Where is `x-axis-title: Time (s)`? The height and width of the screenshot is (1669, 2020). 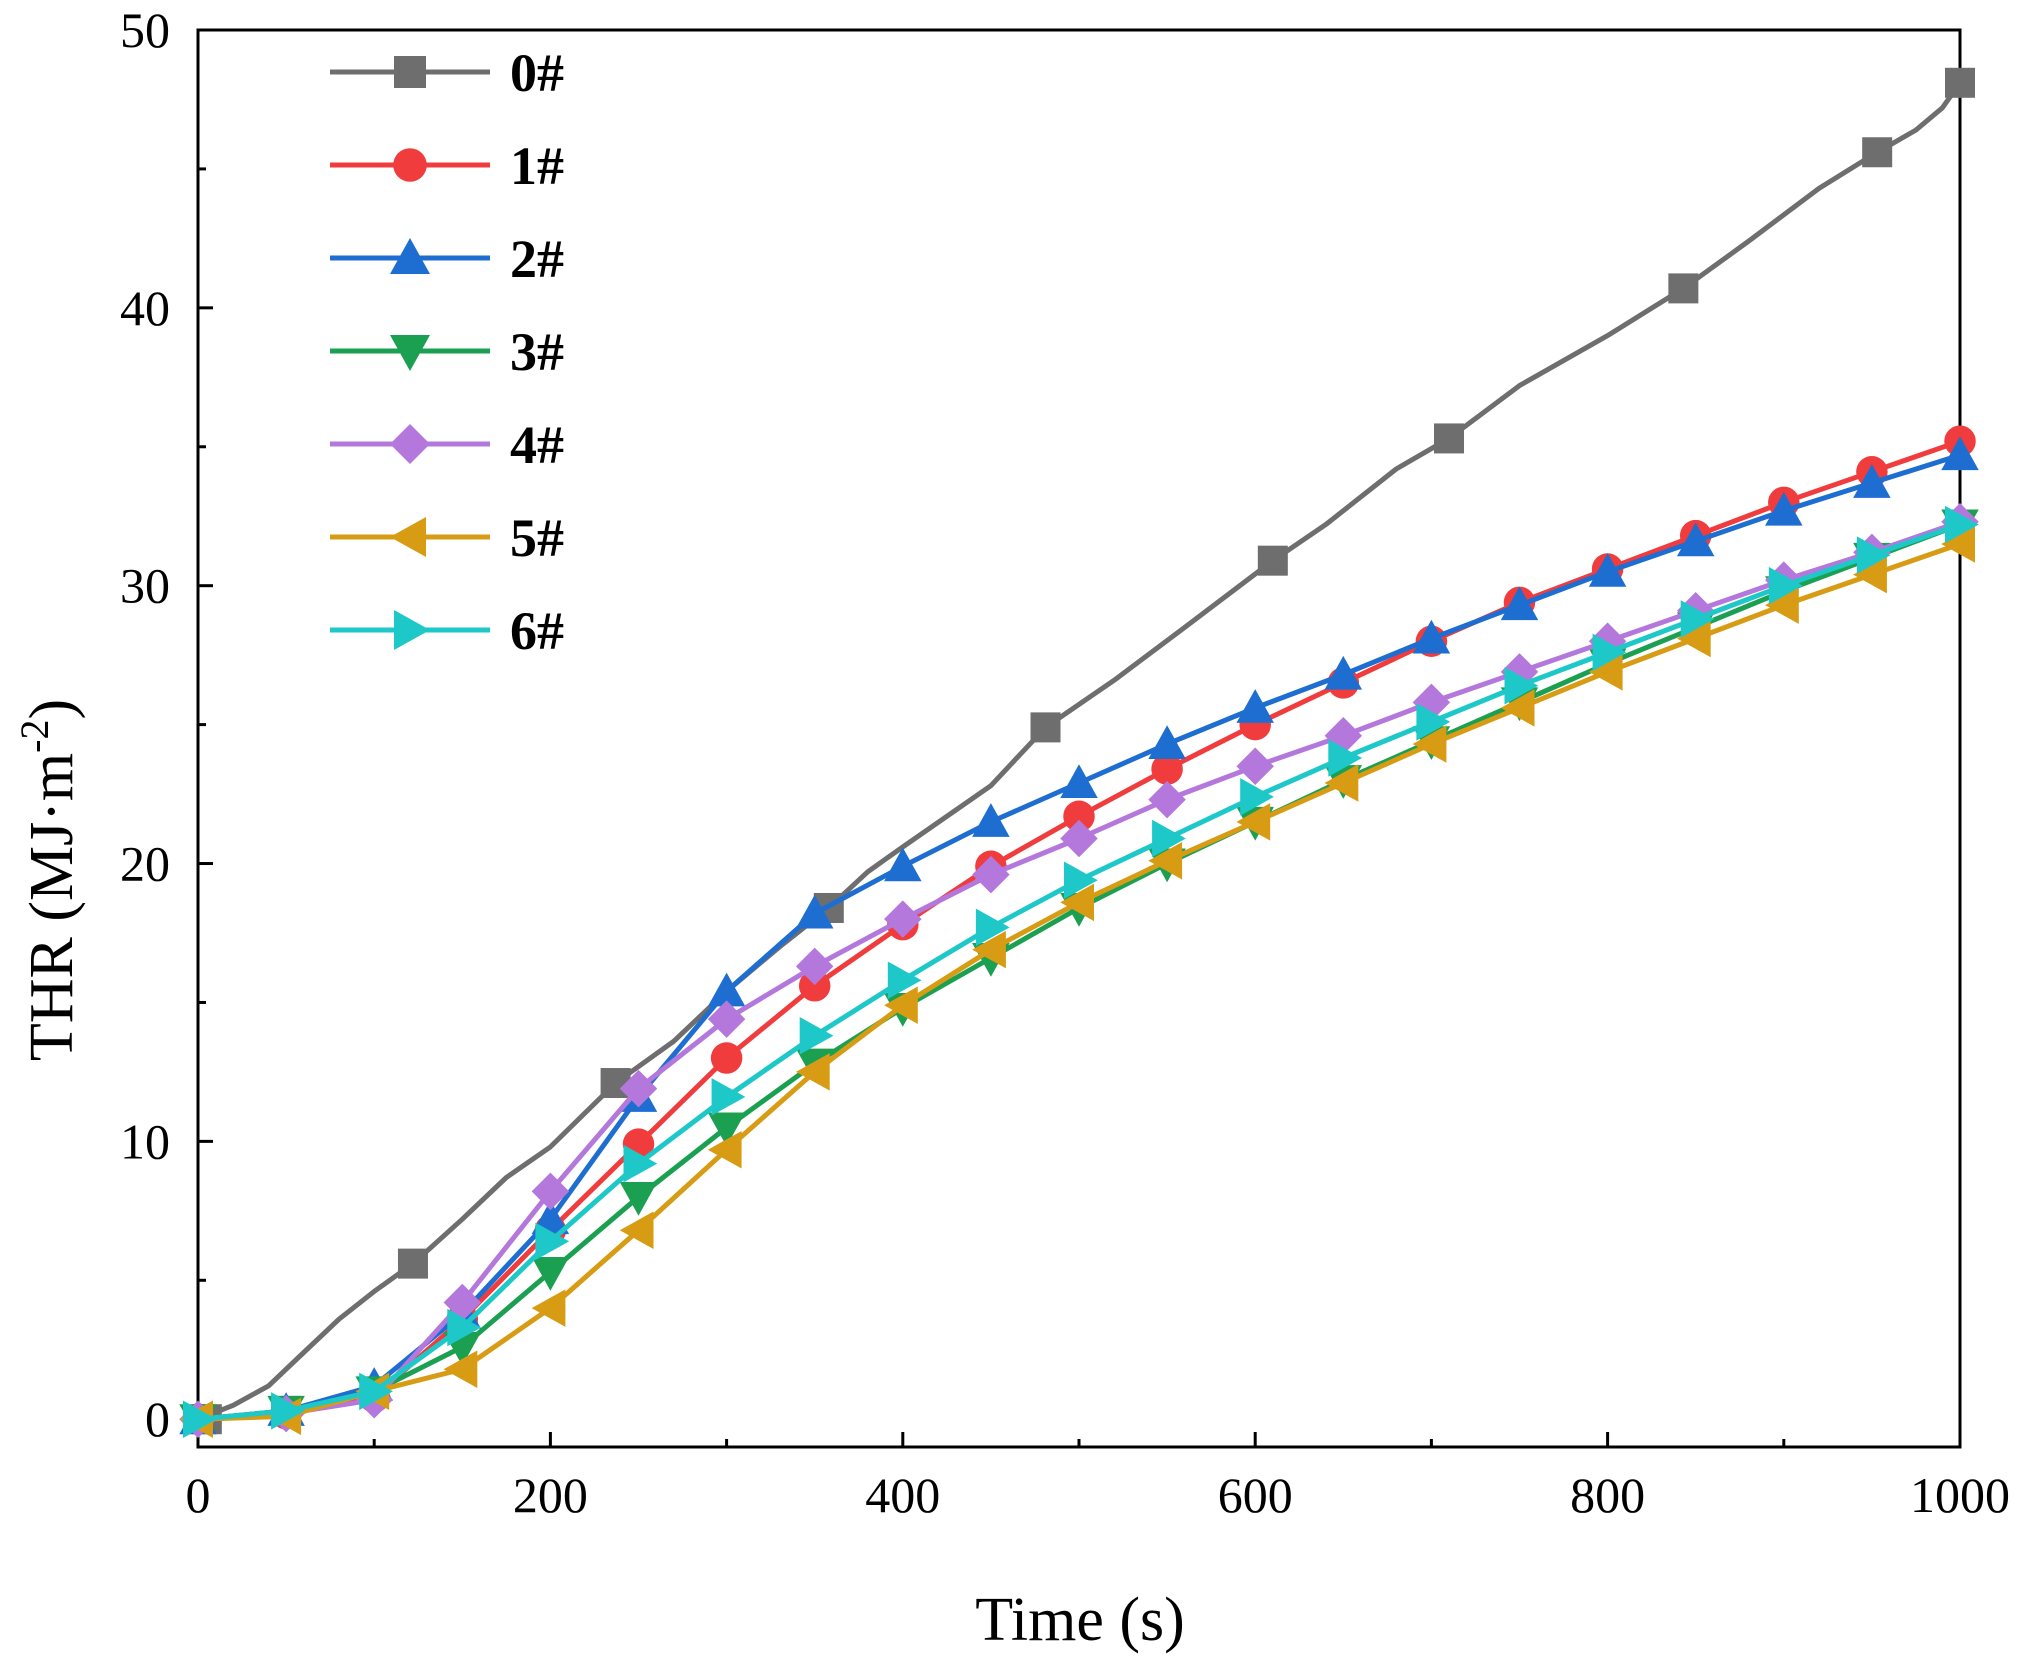
x-axis-title: Time (s) is located at coordinates (1080, 1620).